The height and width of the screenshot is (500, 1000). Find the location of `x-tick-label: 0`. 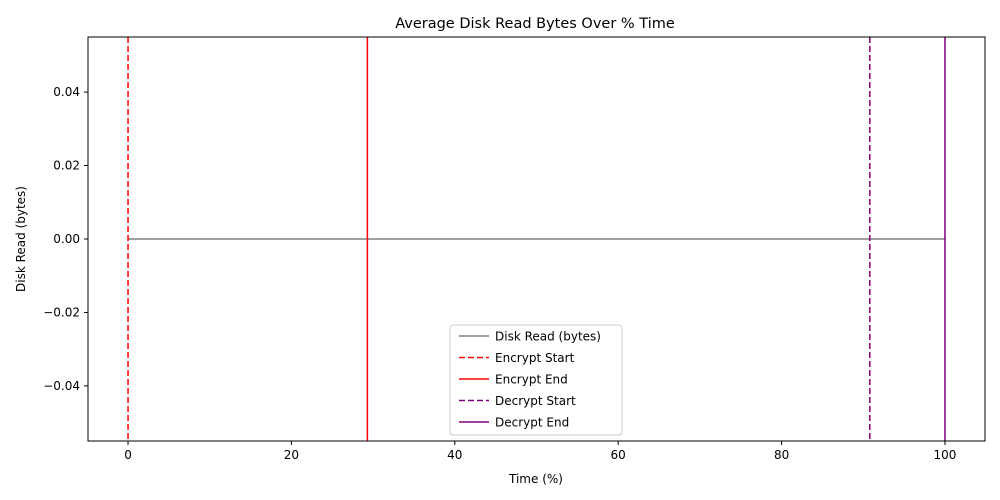

x-tick-label: 0 is located at coordinates (128, 455).